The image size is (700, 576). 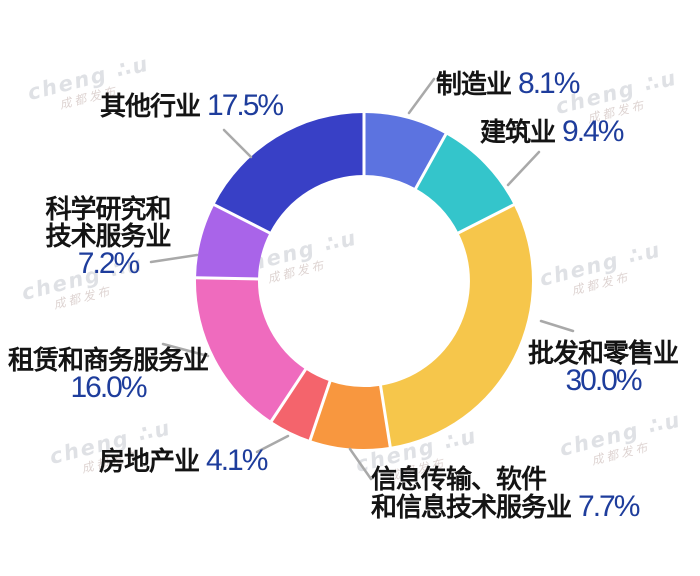 I want to click on label-others-pct: 17.5%, so click(x=245, y=105).